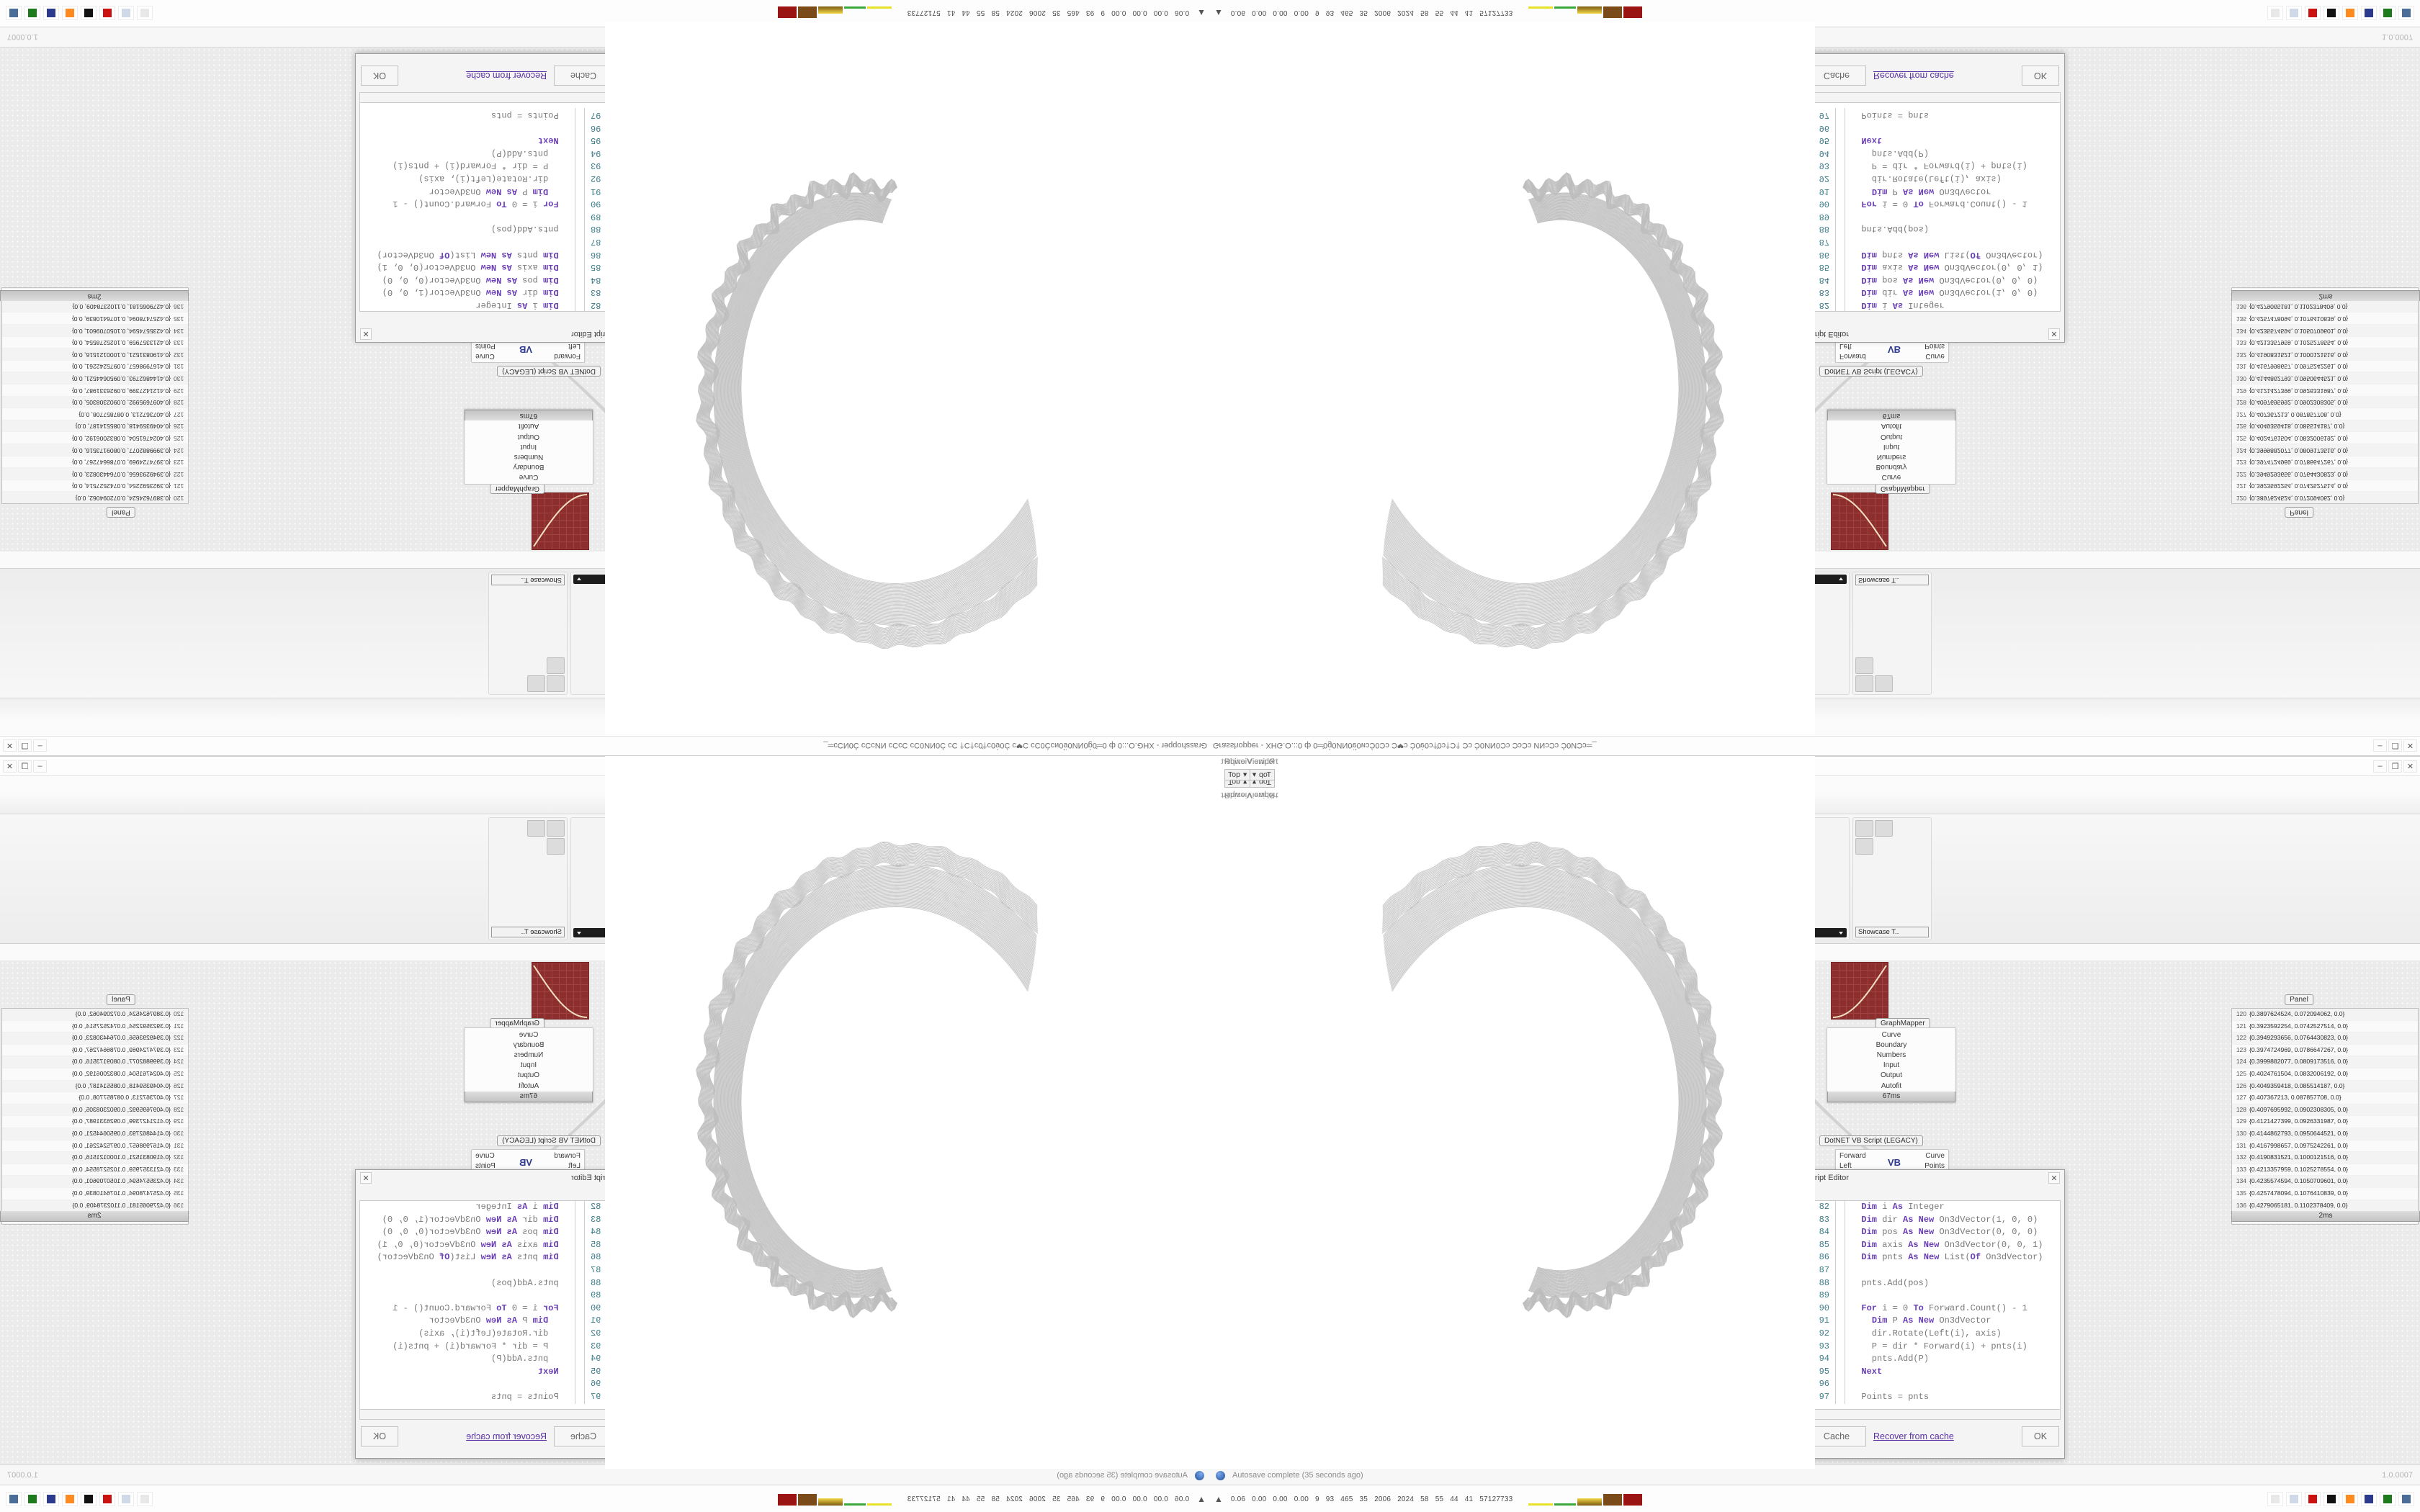 Image resolution: width=2420 pixels, height=1512 pixels. What do you see at coordinates (1237, 774) in the screenshot?
I see `rhino-view-dropdown: Top ▾` at bounding box center [1237, 774].